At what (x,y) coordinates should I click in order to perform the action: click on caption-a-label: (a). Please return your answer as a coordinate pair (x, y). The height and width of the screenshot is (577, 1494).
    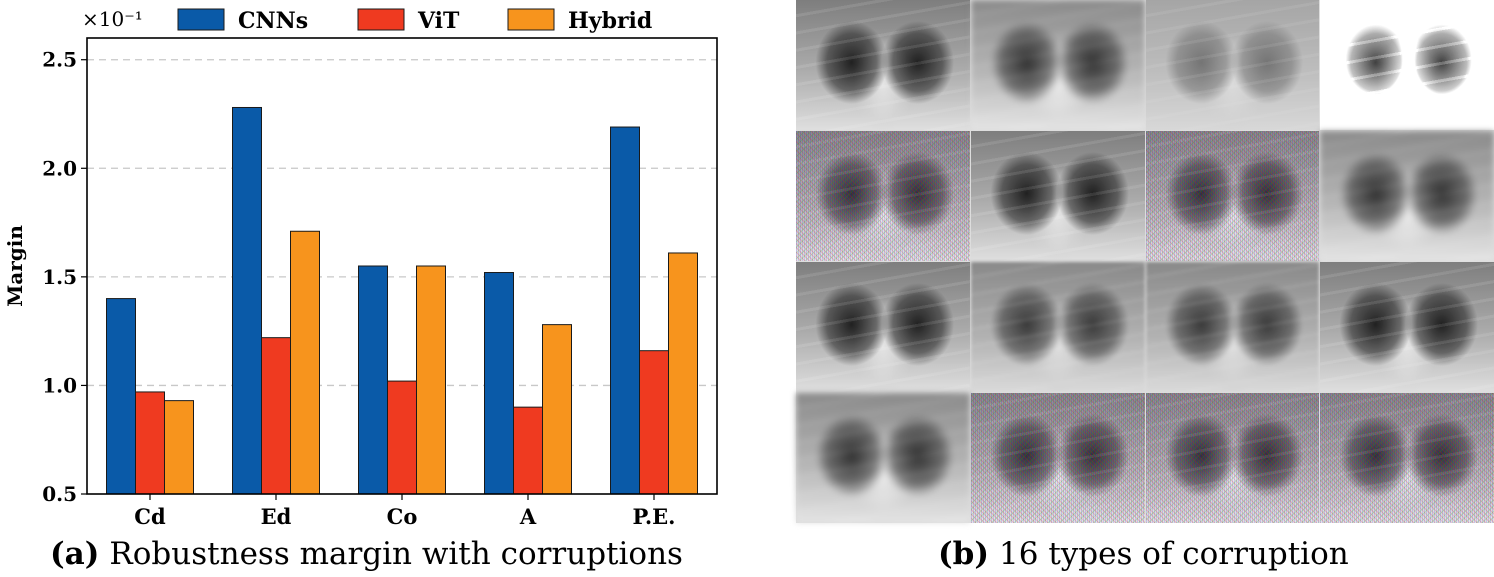
    Looking at the image, I should click on (75, 554).